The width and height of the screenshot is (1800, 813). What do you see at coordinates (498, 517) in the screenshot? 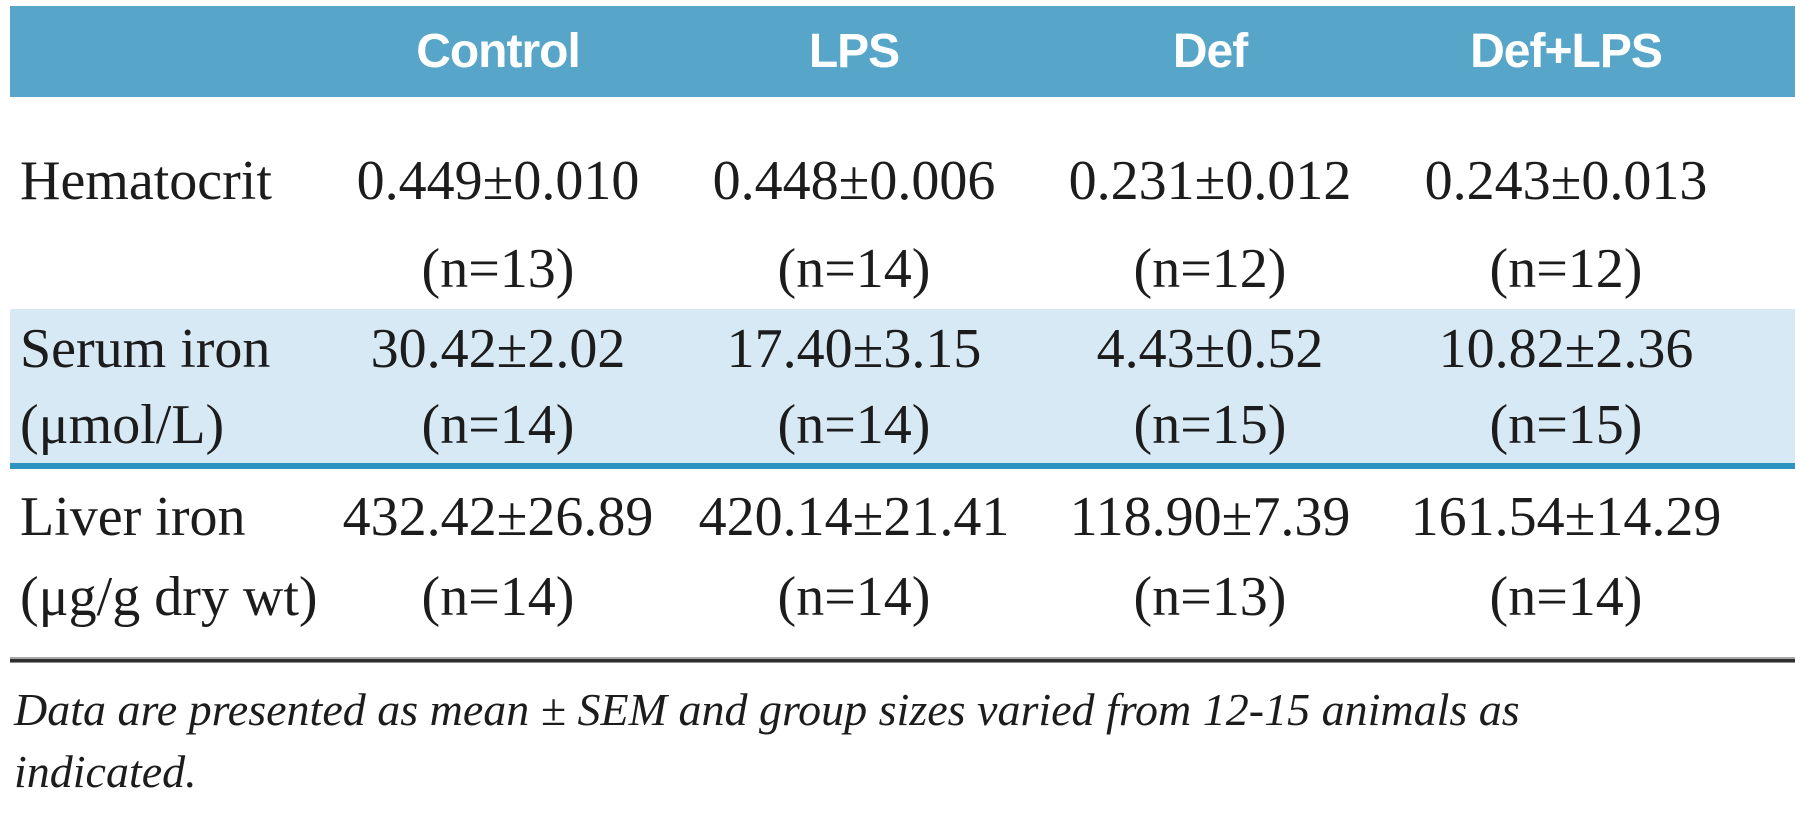
I see `cell-value: 432.42±26.89` at bounding box center [498, 517].